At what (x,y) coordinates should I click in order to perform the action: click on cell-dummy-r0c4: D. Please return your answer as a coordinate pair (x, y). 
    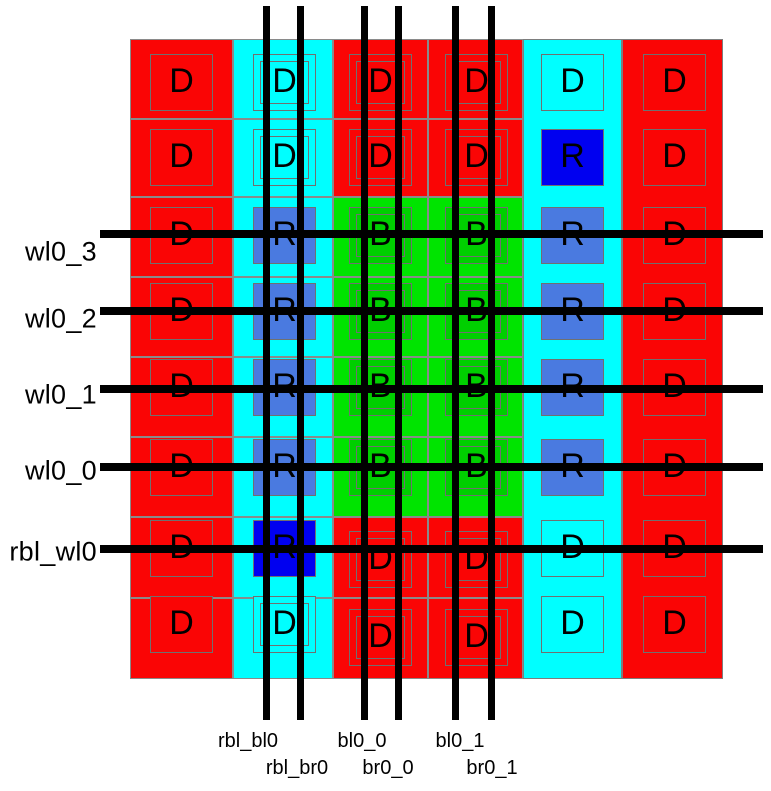
    Looking at the image, I should click on (572, 82).